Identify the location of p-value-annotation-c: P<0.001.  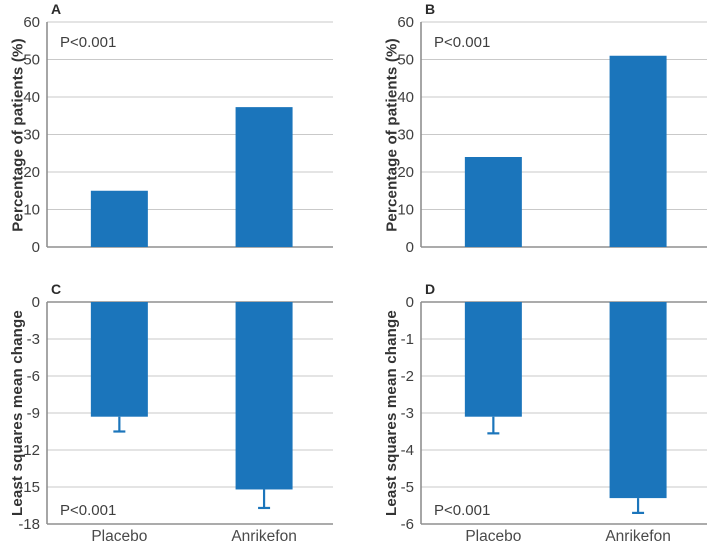
(88, 510).